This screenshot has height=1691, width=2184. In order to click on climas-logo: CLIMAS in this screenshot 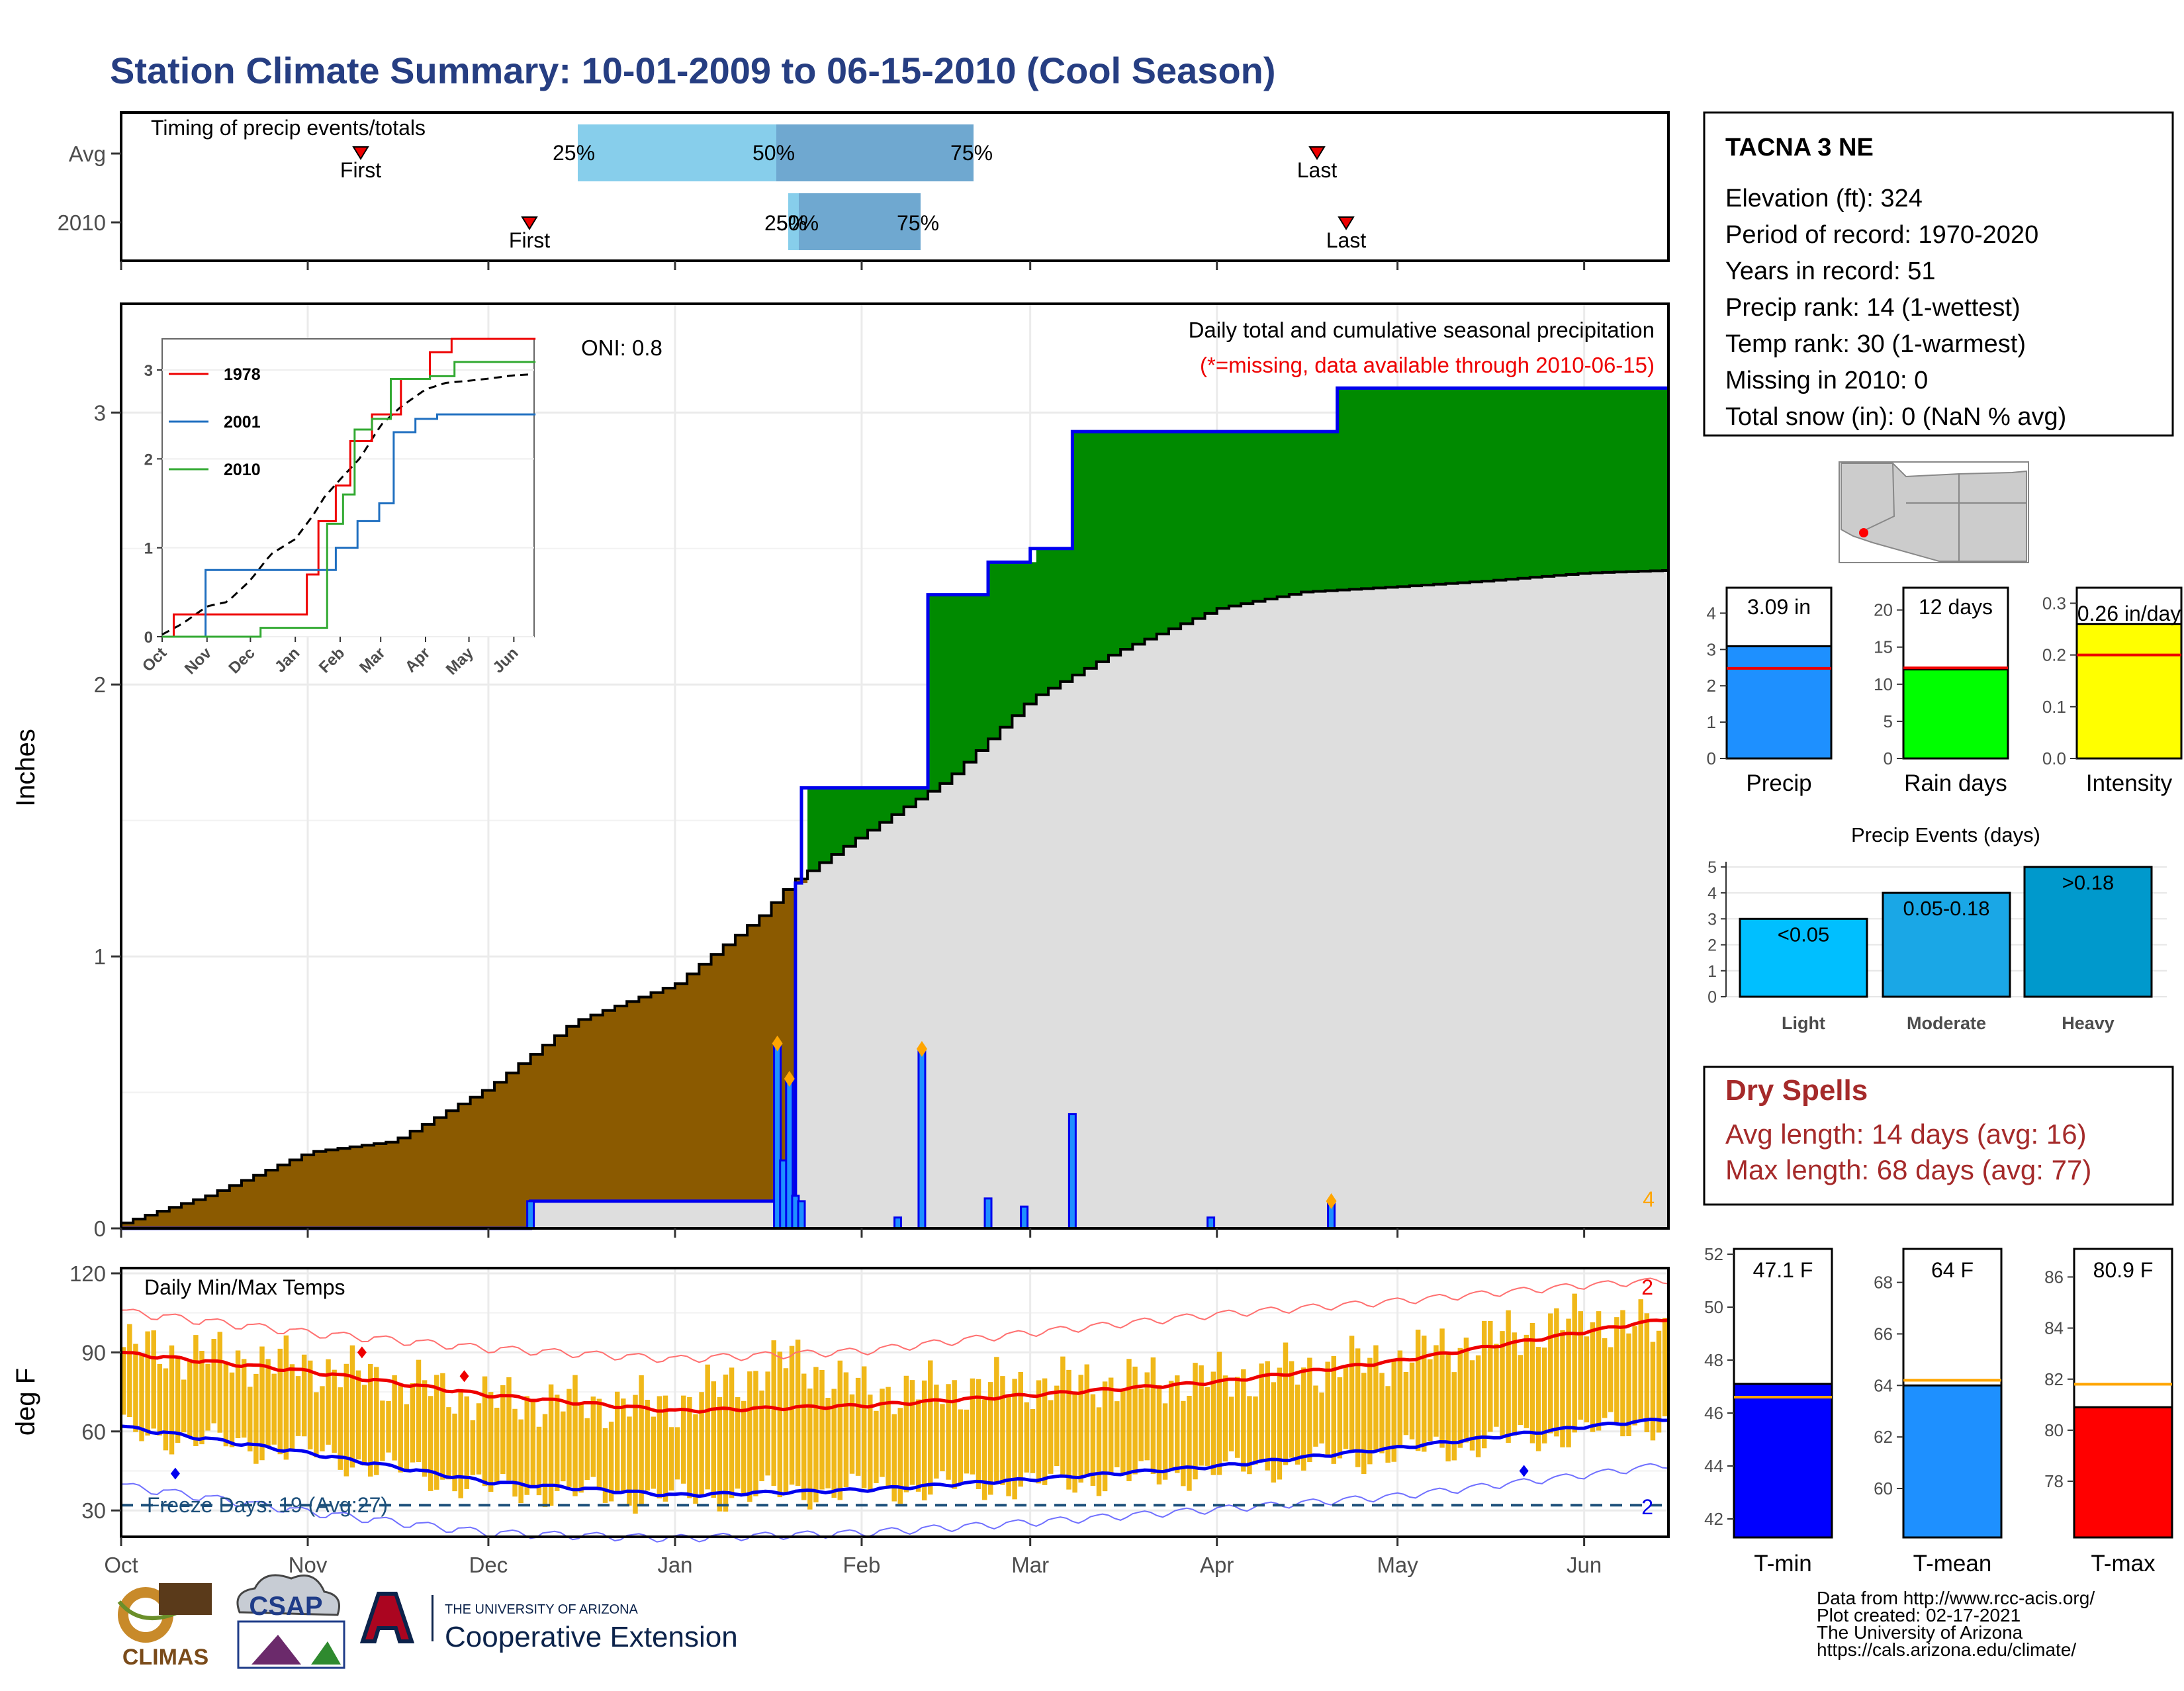, I will do `click(164, 1627)`.